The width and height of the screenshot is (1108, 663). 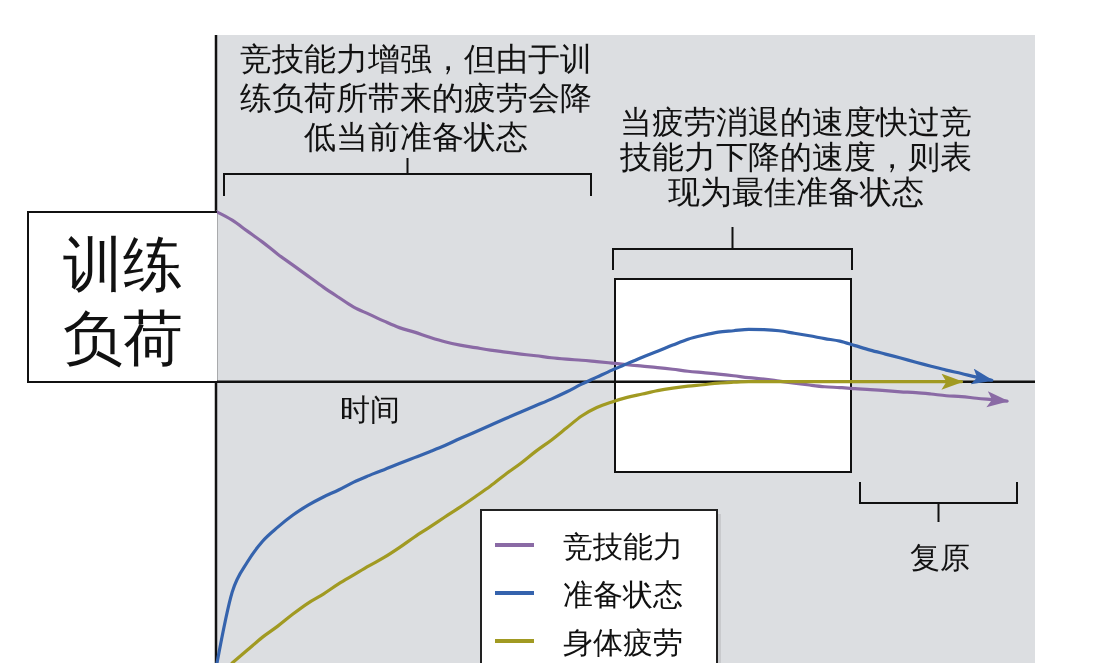 I want to click on annotation: 复原, so click(x=940, y=558).